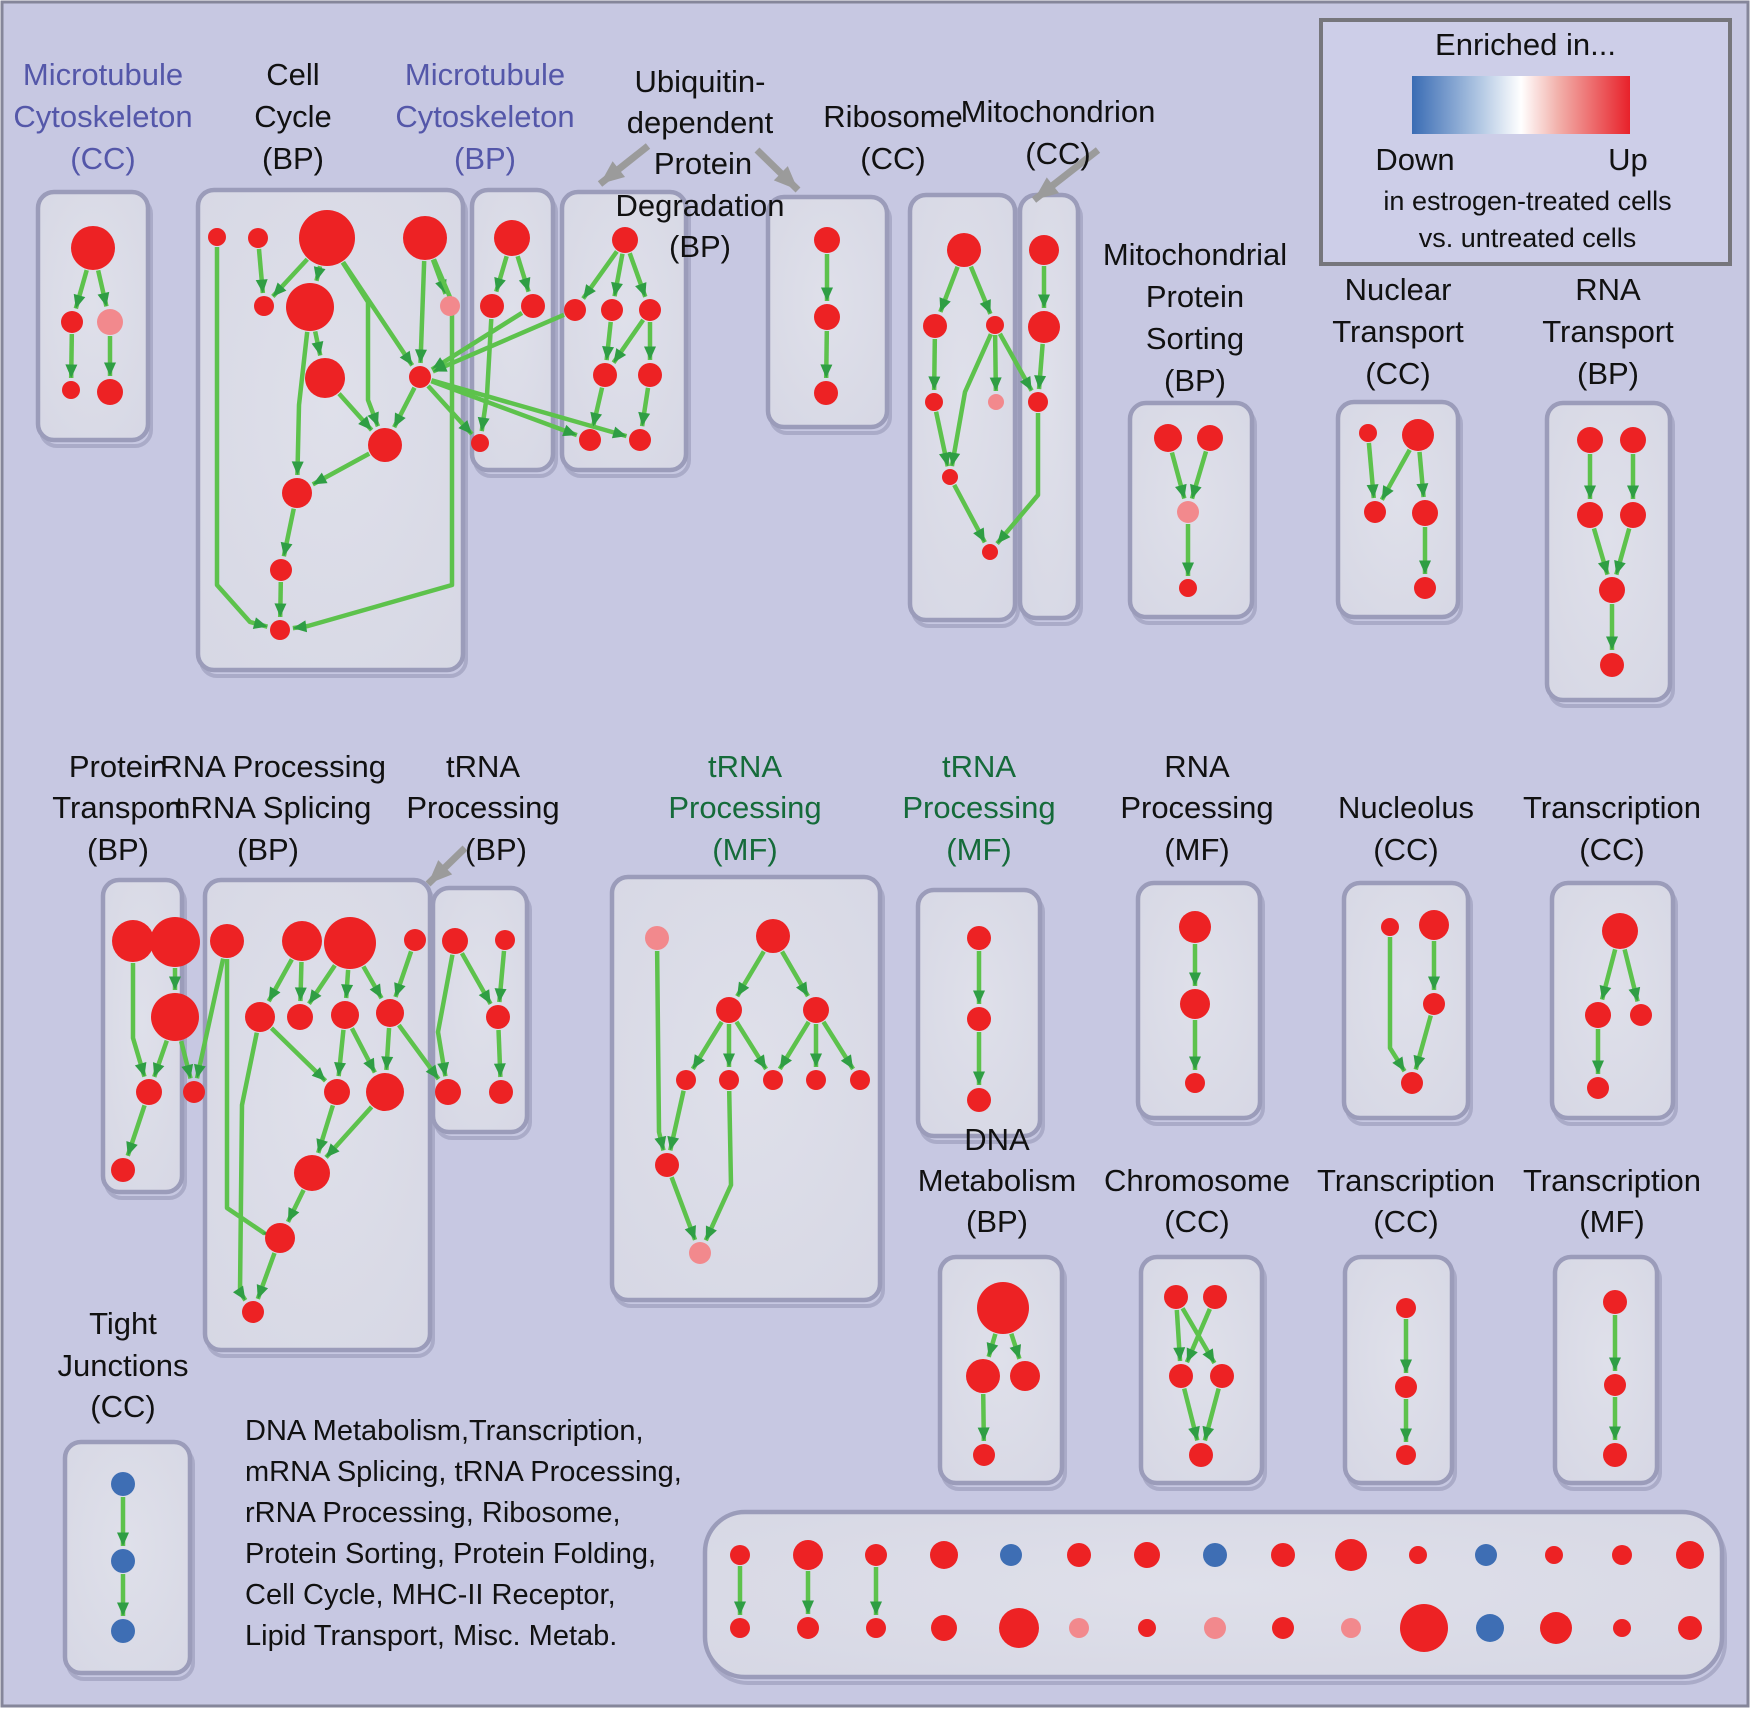 This screenshot has width=1750, height=1715. What do you see at coordinates (512, 238) in the screenshot?
I see `gene-node-mt1` at bounding box center [512, 238].